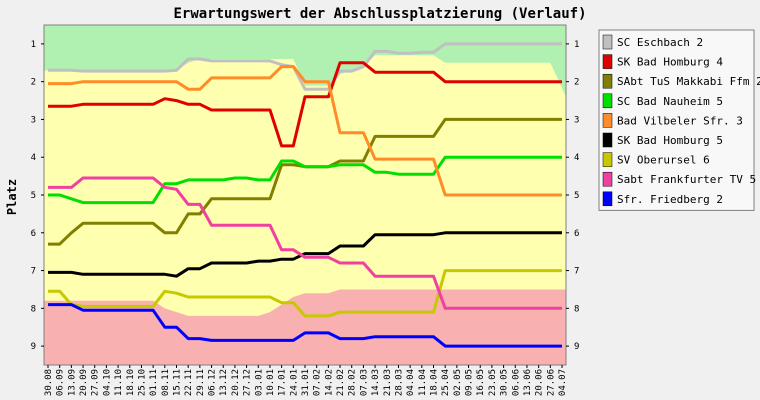 The height and width of the screenshot is (400, 760). What do you see at coordinates (84, 382) in the screenshot?
I see `x-tick-label: 20.09` at bounding box center [84, 382].